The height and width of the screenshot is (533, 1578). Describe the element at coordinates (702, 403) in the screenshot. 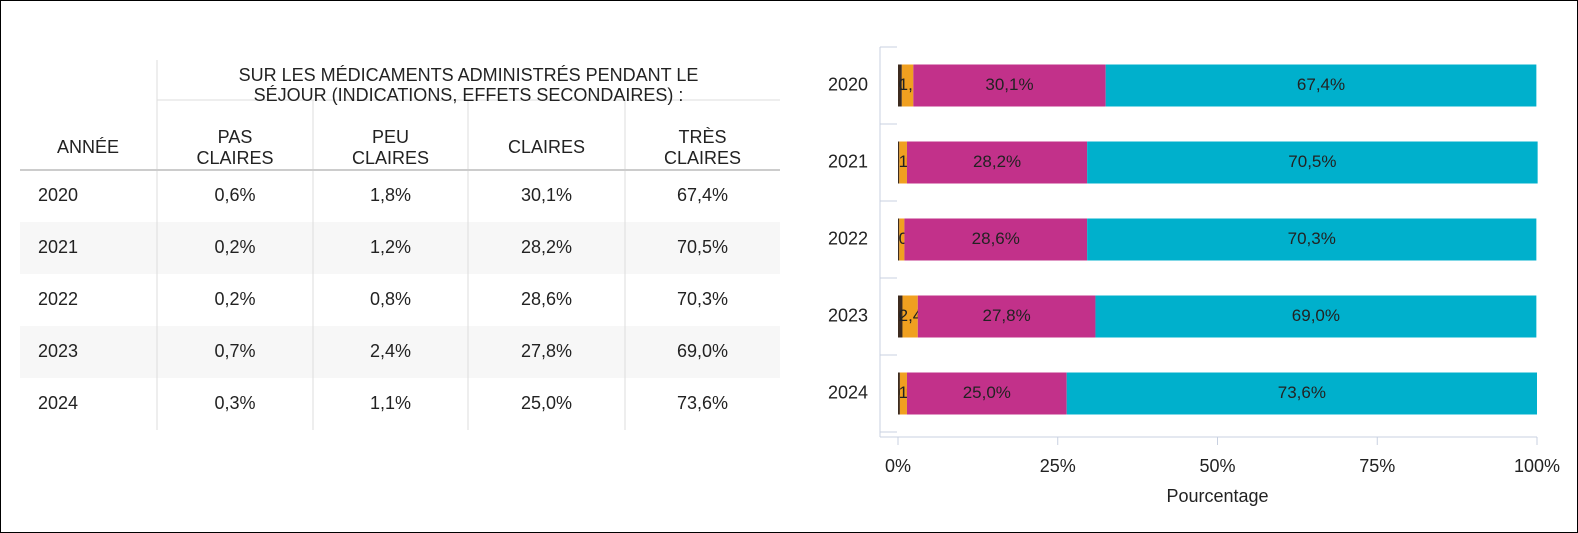

I see `cell: 73,6%` at that location.